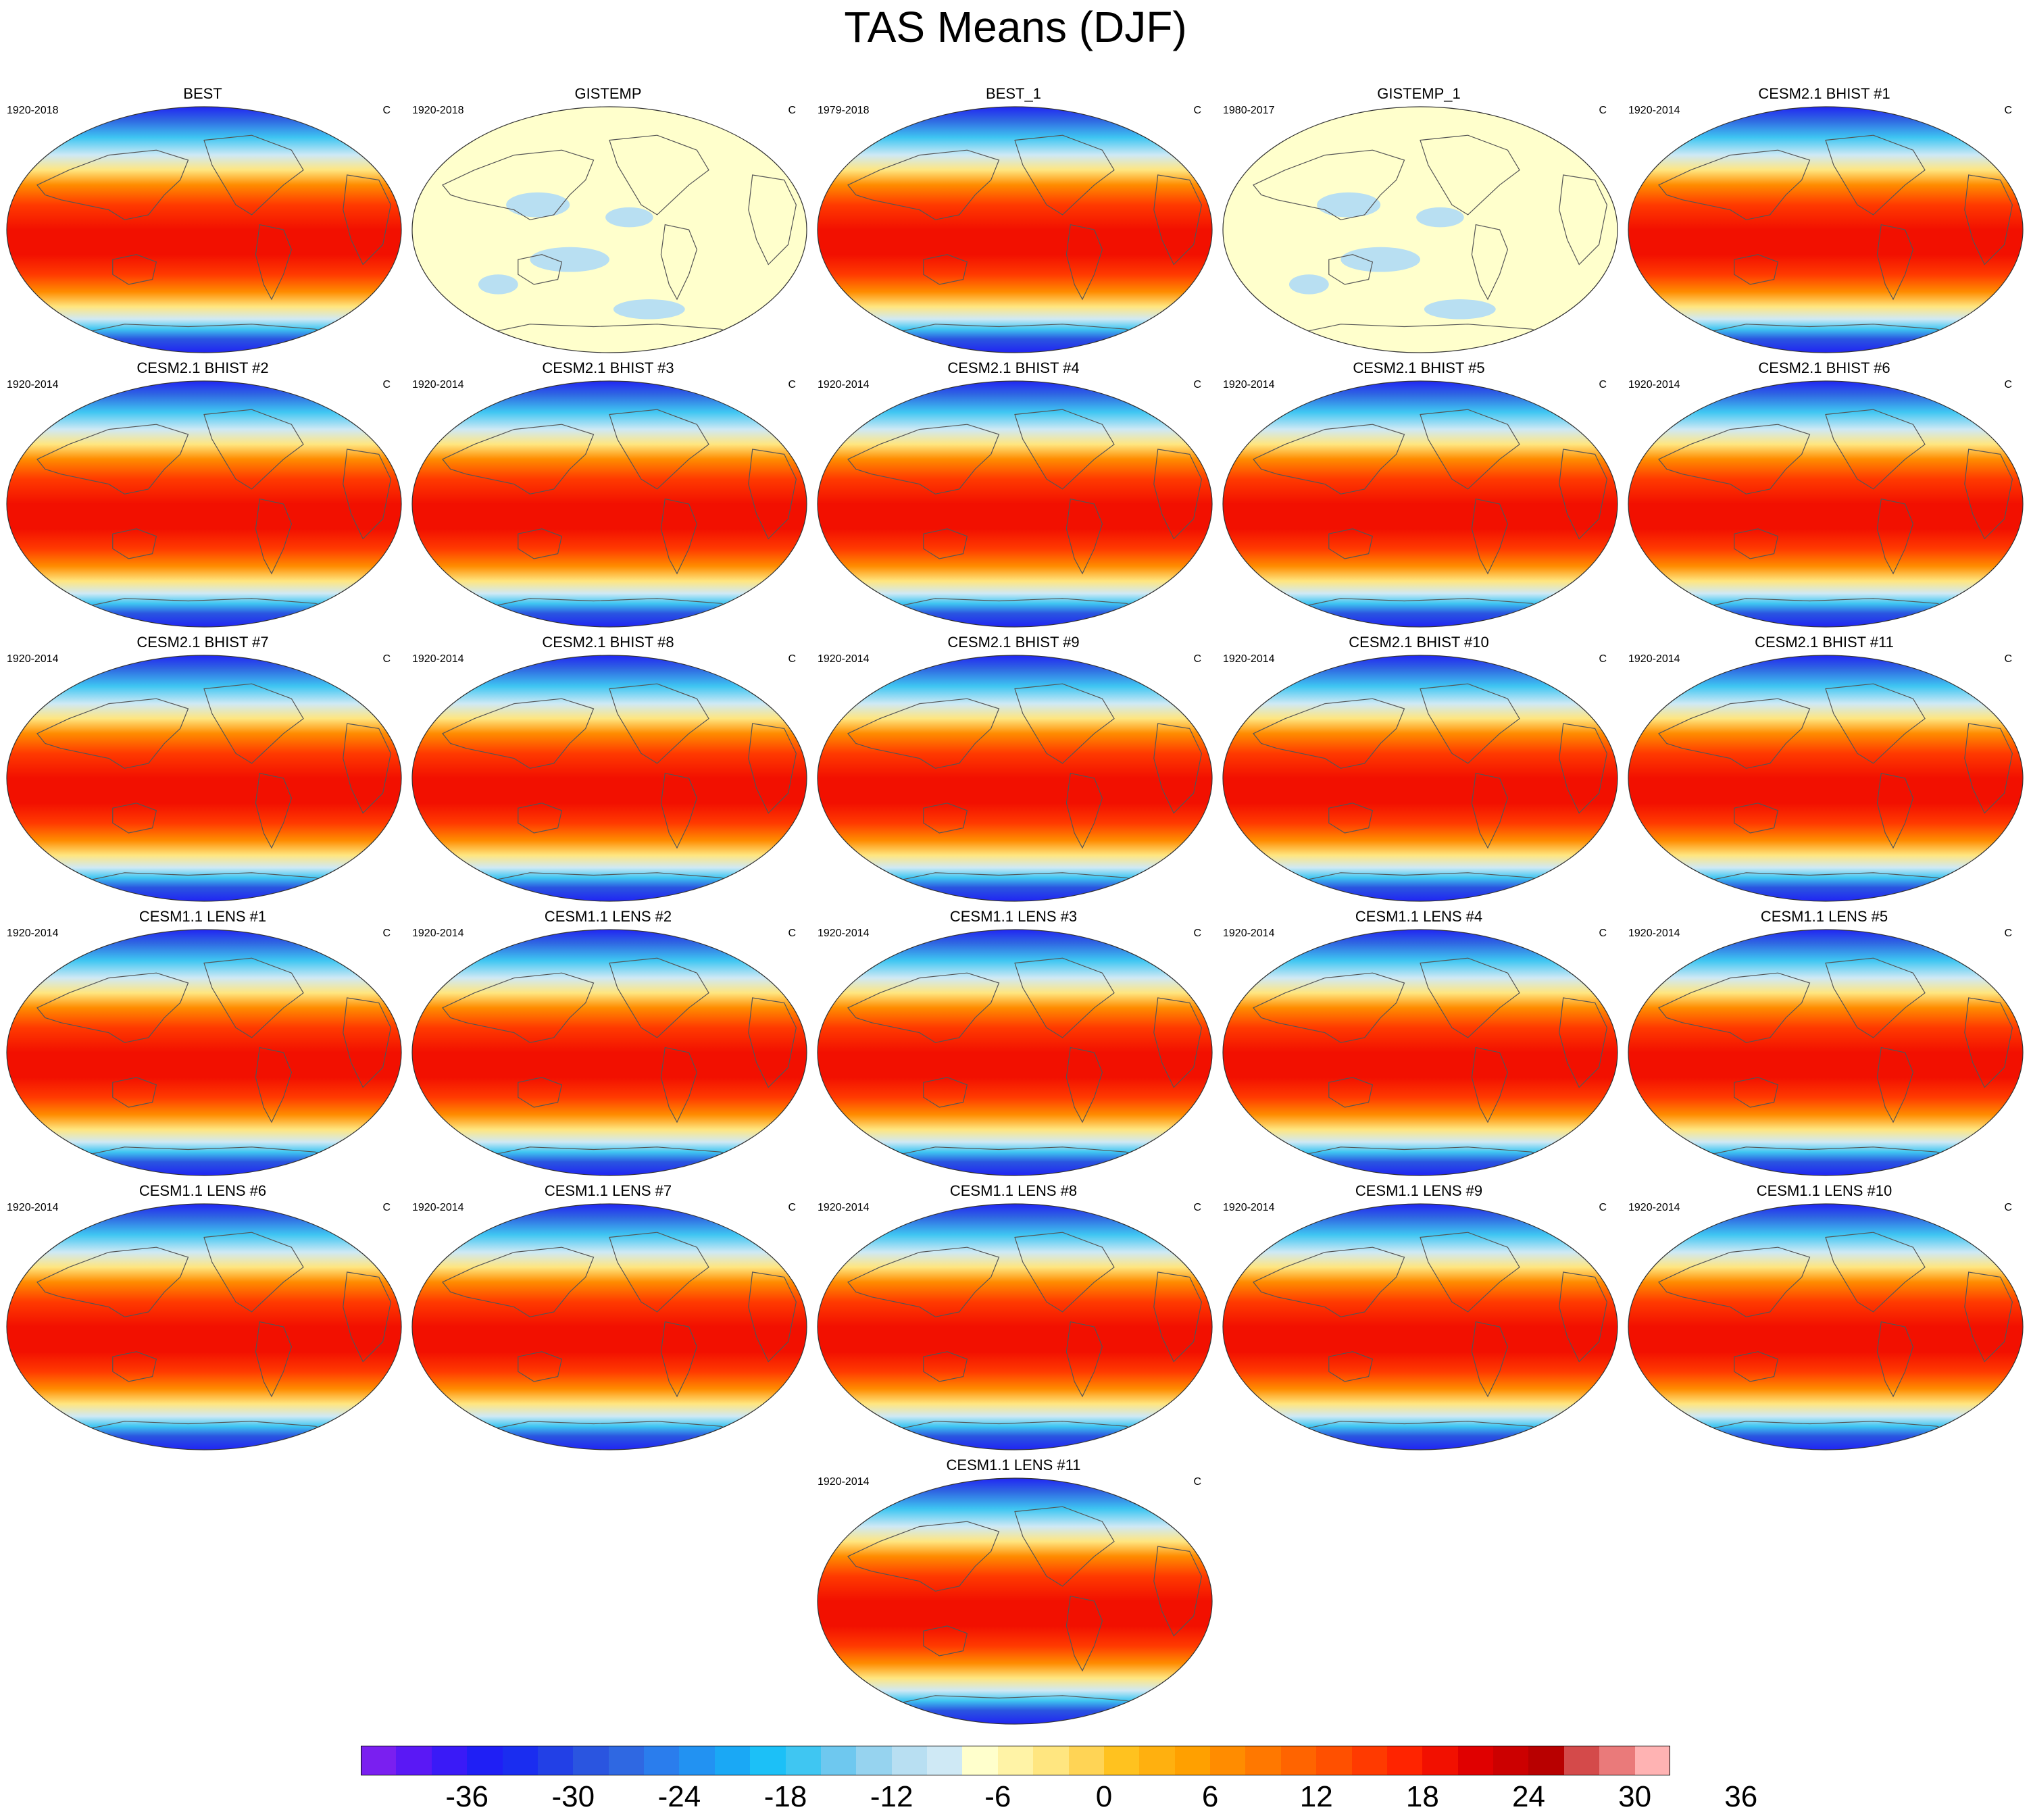  What do you see at coordinates (1824, 93) in the screenshot?
I see `panel-title: CESM2.1 BHIST #1` at bounding box center [1824, 93].